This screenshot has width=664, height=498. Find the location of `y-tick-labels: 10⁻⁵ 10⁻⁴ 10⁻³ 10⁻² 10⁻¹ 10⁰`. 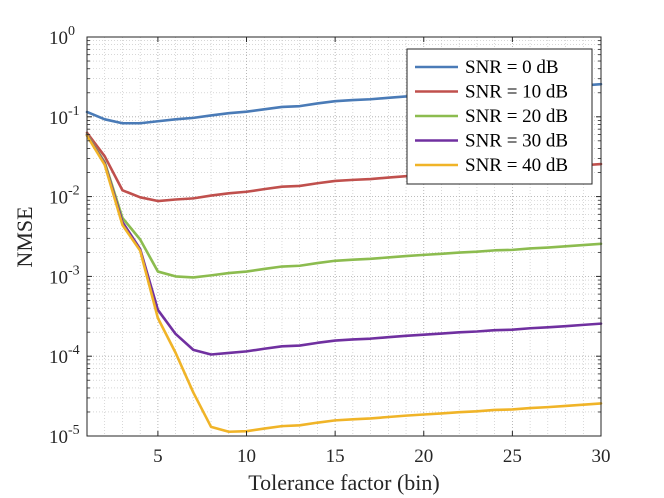

y-tick-labels: 10⁻⁵ 10⁻⁴ 10⁻³ 10⁻² 10⁻¹ 10⁰ is located at coordinates (64, 236).